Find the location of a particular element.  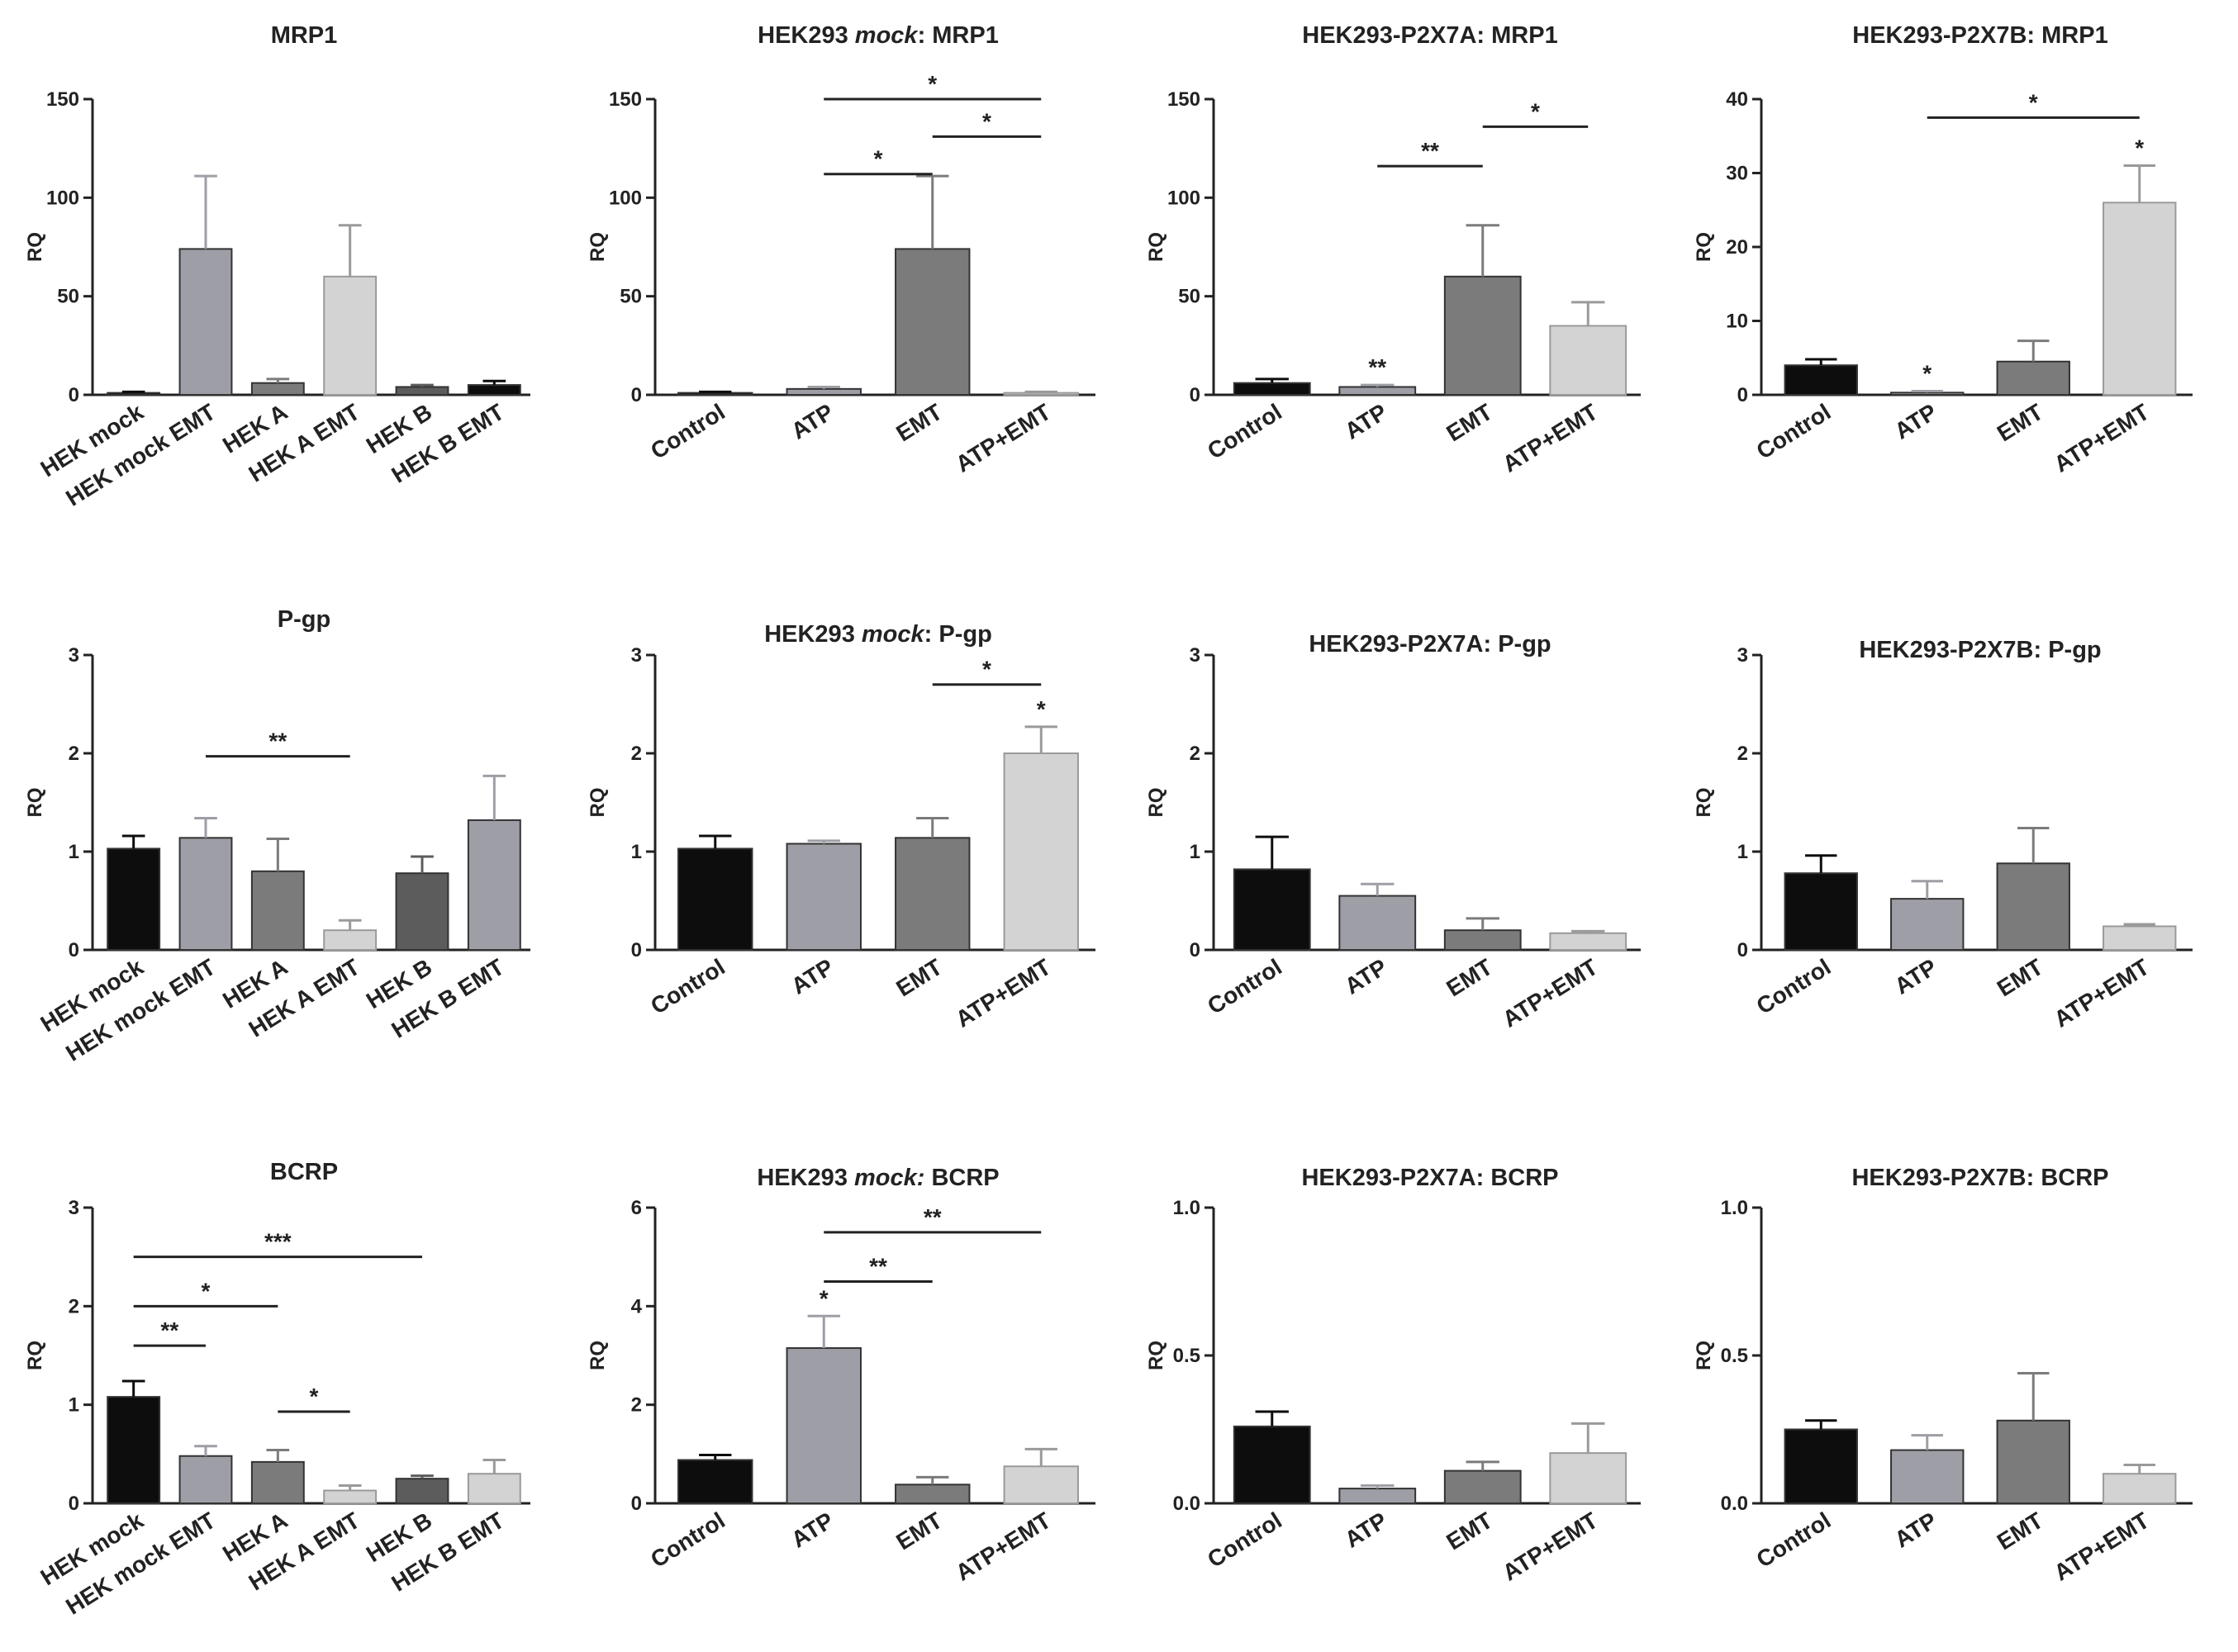

y-tick-label: 30 is located at coordinates (1737, 174).